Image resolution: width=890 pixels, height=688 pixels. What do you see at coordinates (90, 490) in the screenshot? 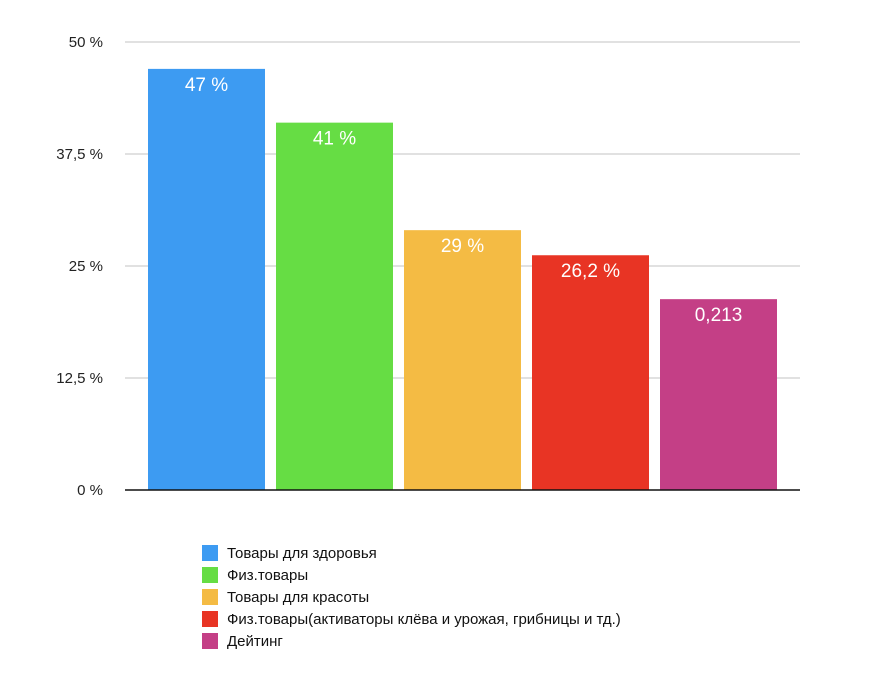
I see `y-tick-label: 0 %` at bounding box center [90, 490].